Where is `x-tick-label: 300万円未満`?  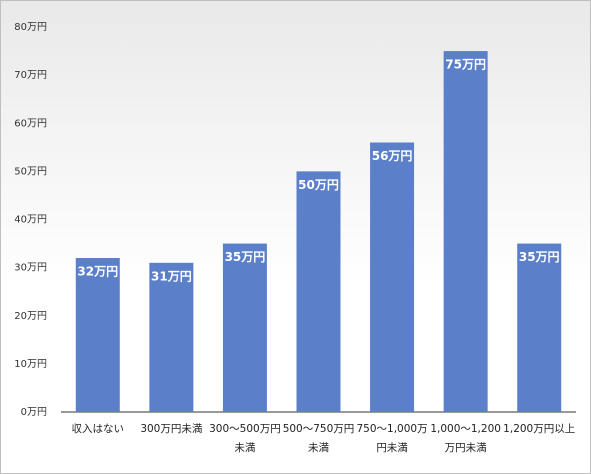
x-tick-label: 300万円未満 is located at coordinates (171, 429).